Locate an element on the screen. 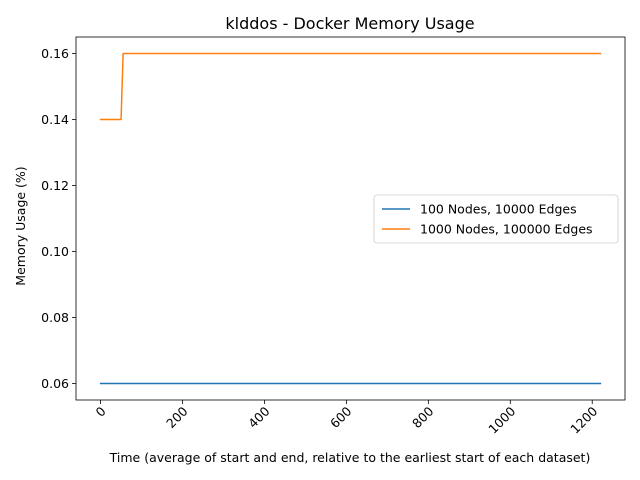 The image size is (640, 480). chart-title: klddos - Docker Memory Usage is located at coordinates (349, 23).